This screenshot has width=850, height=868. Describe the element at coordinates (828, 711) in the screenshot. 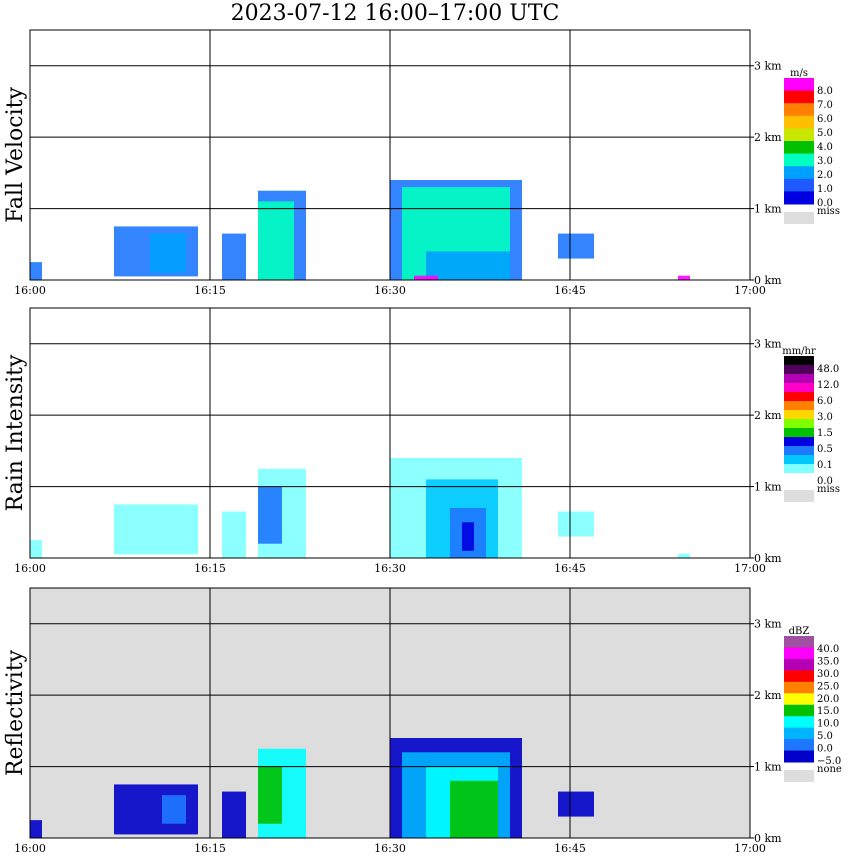

I see `legend-label: 15.0` at that location.